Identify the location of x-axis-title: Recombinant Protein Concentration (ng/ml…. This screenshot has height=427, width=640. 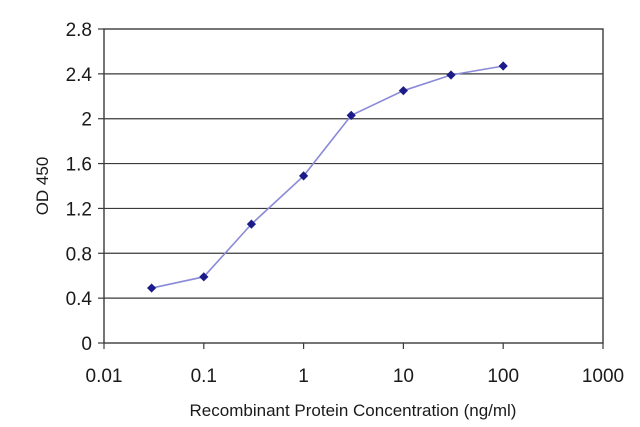
(353, 410).